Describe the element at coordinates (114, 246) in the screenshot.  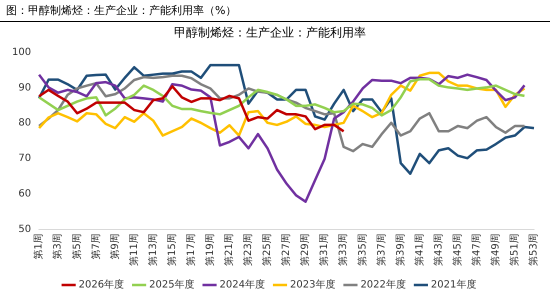
I see `x-tick-label: 第9周` at that location.